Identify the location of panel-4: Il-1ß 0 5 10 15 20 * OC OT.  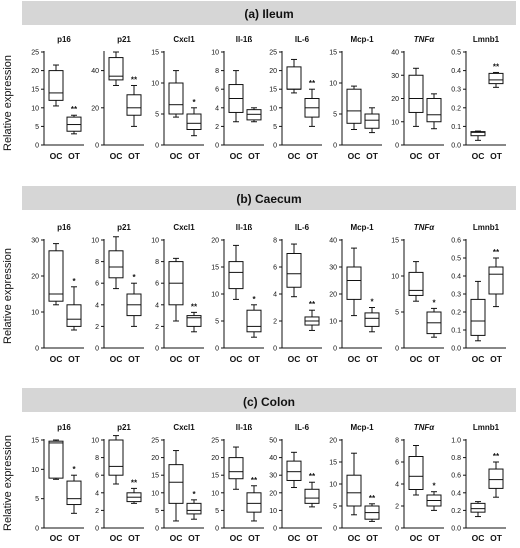
(237, 293).